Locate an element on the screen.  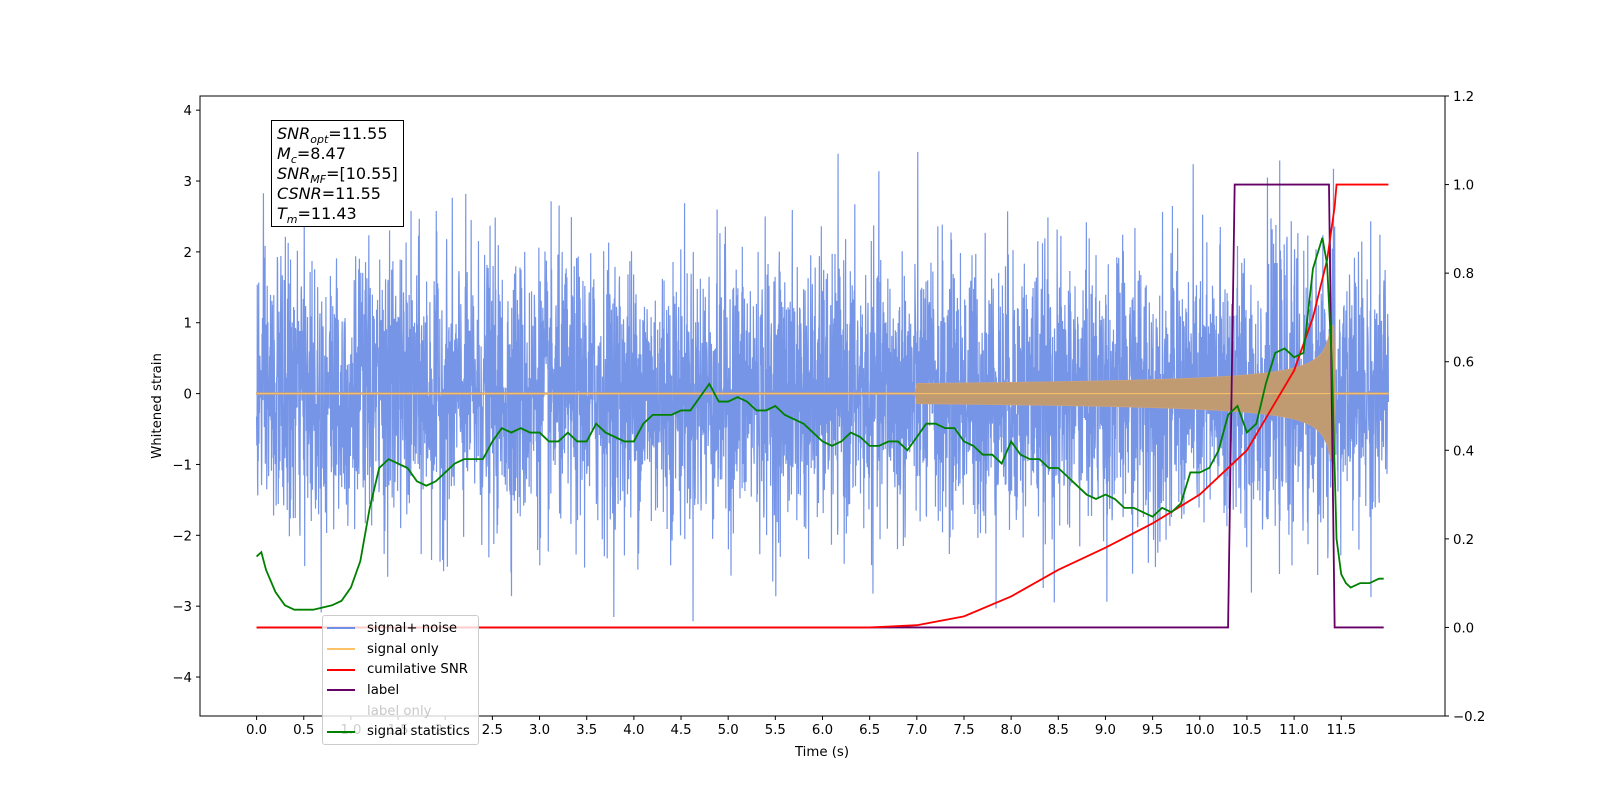
y-right-tick-label: 0.6 is located at coordinates (1463, 363).